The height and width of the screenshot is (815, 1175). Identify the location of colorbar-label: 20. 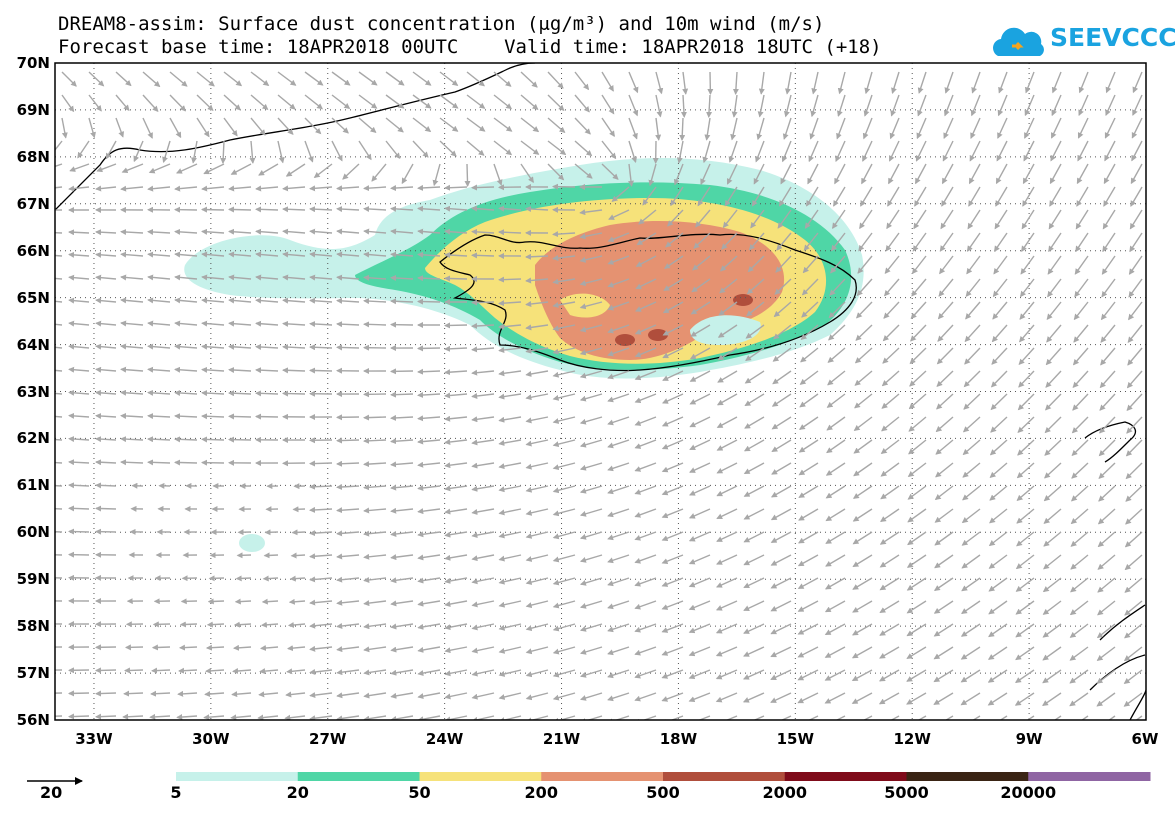
(297, 792).